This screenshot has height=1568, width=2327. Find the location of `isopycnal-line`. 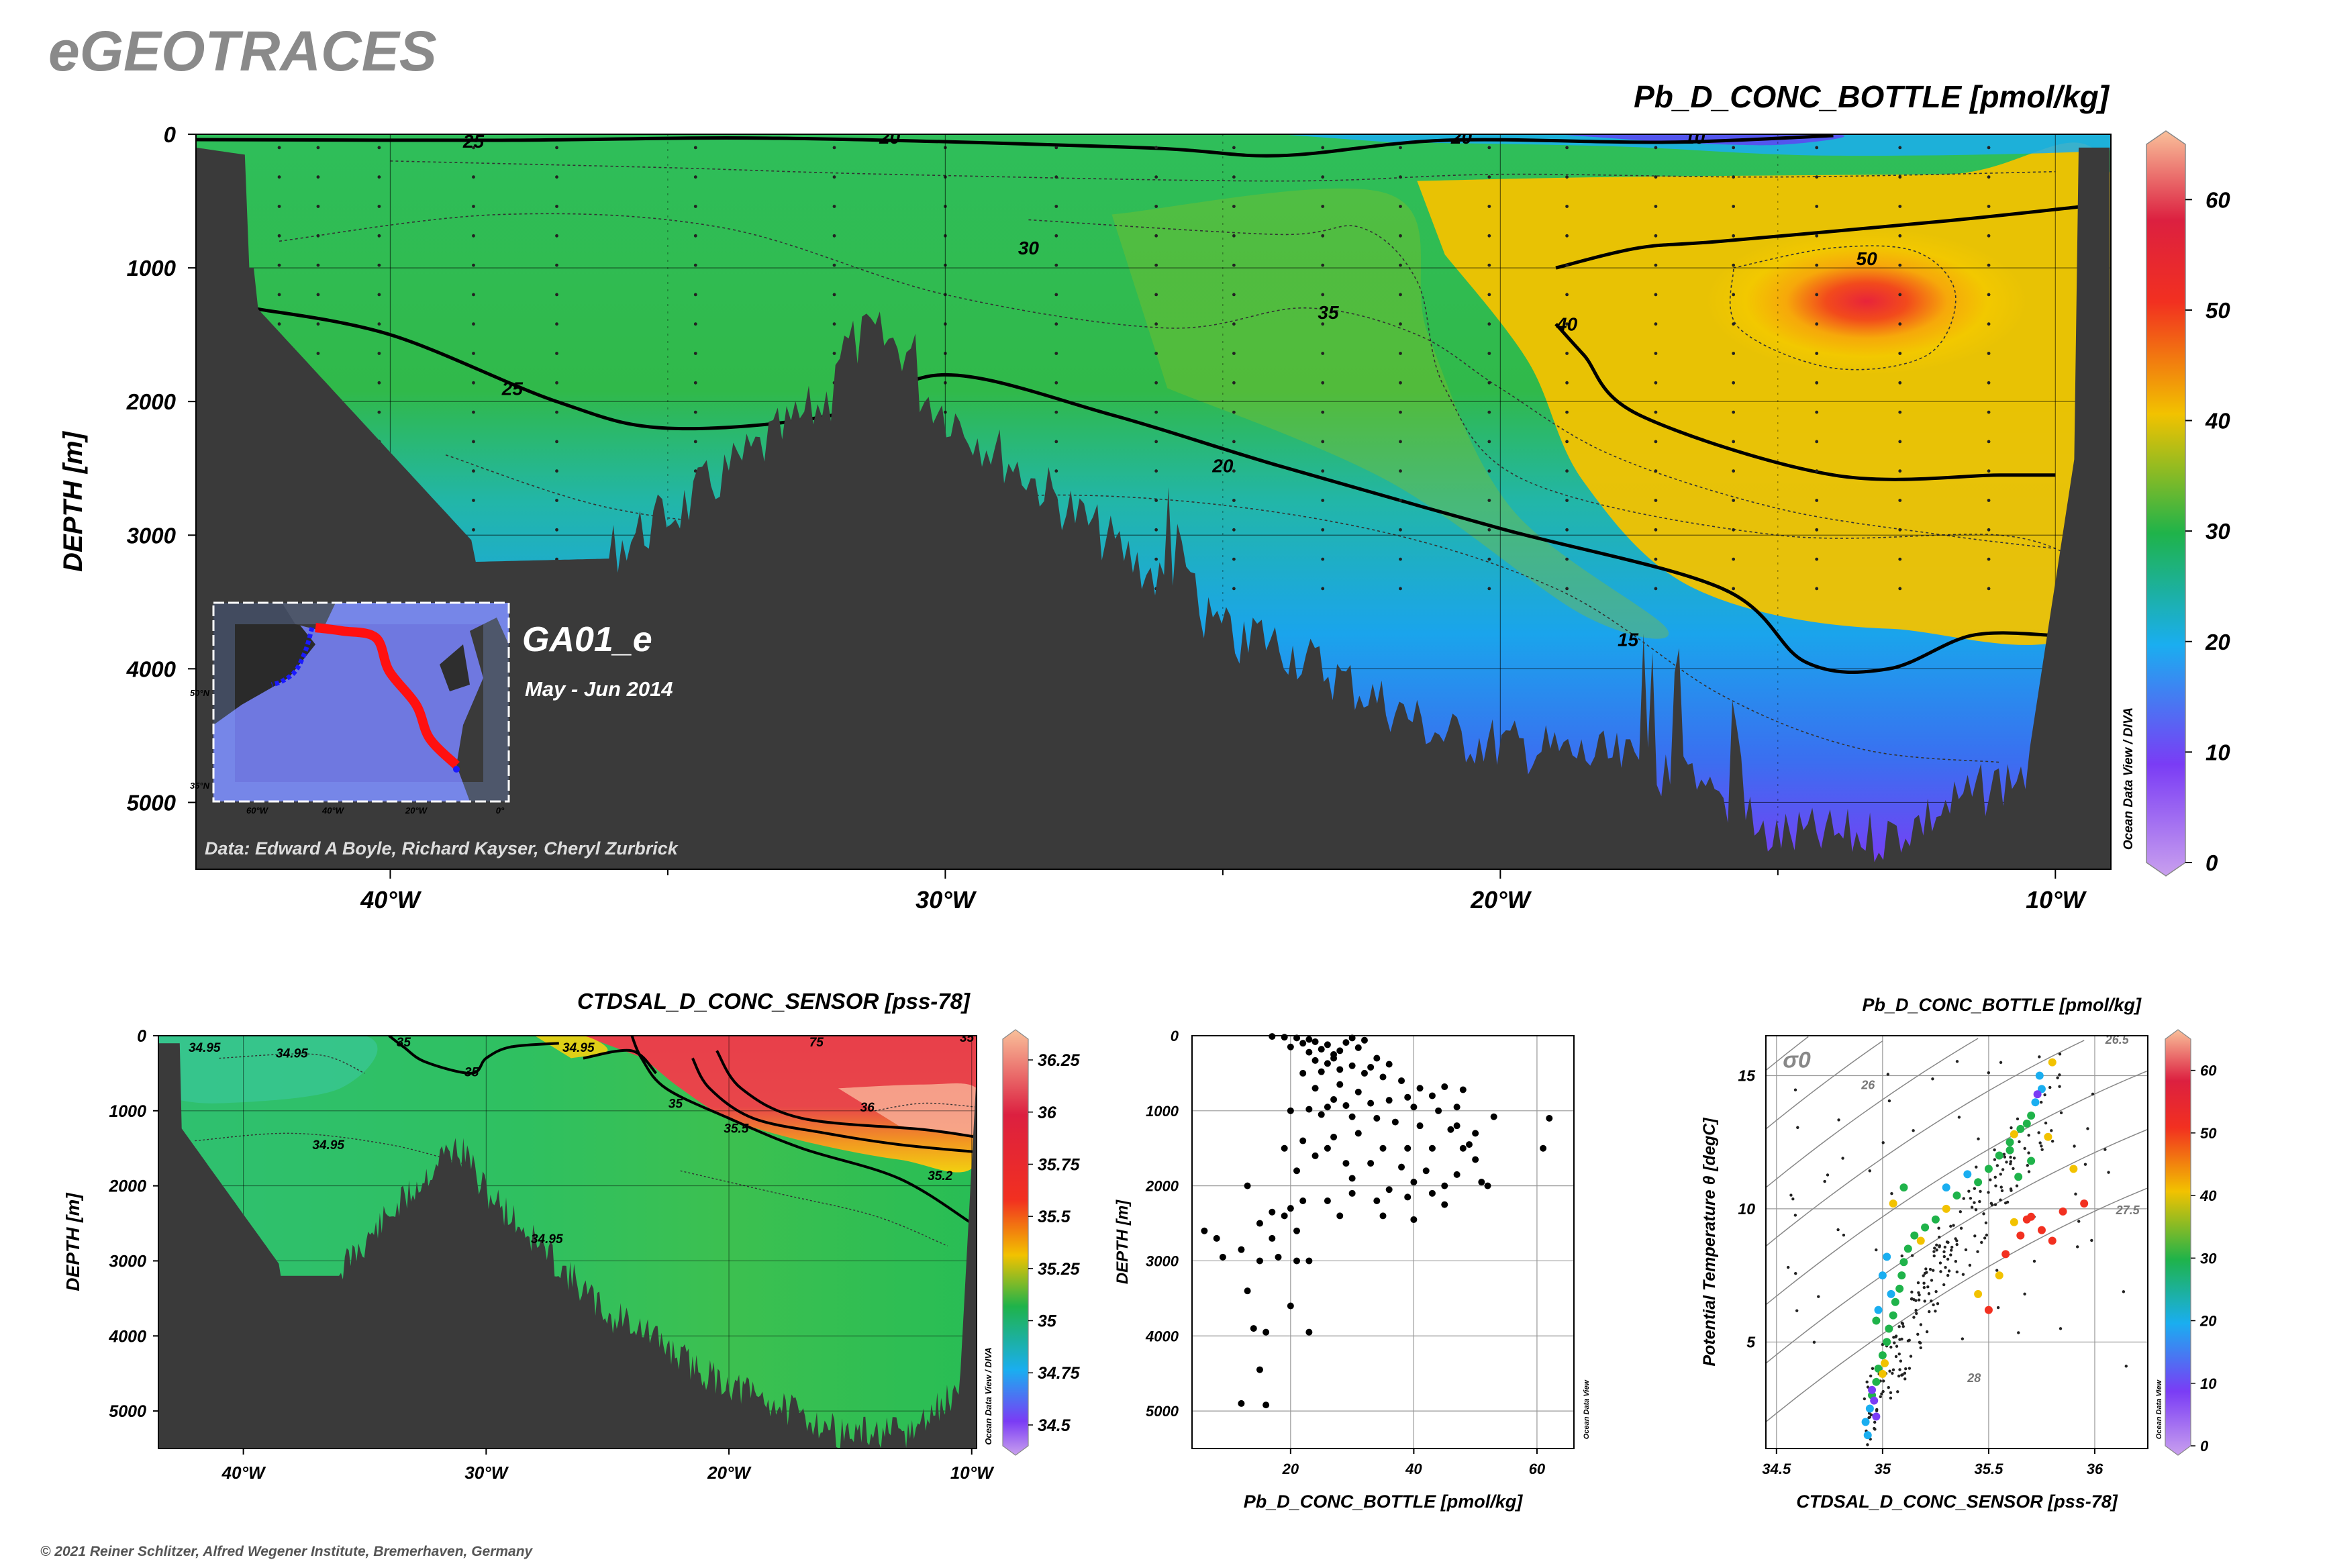

isopycnal-line is located at coordinates (1824, 1085).